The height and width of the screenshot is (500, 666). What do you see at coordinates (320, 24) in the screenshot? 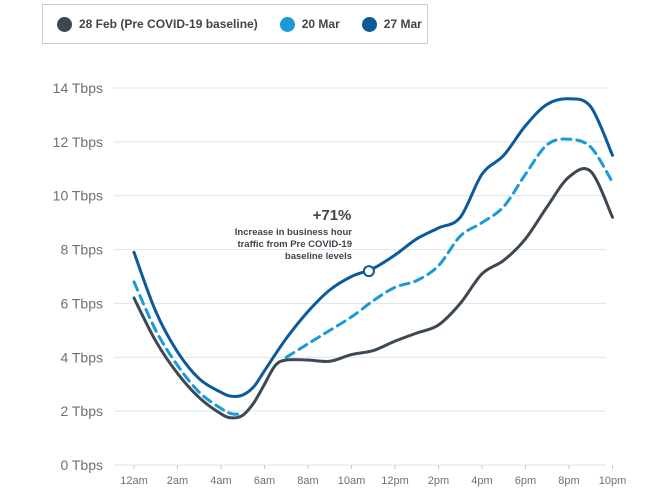
I see `legend-label-20-mar: 20 Mar` at bounding box center [320, 24].